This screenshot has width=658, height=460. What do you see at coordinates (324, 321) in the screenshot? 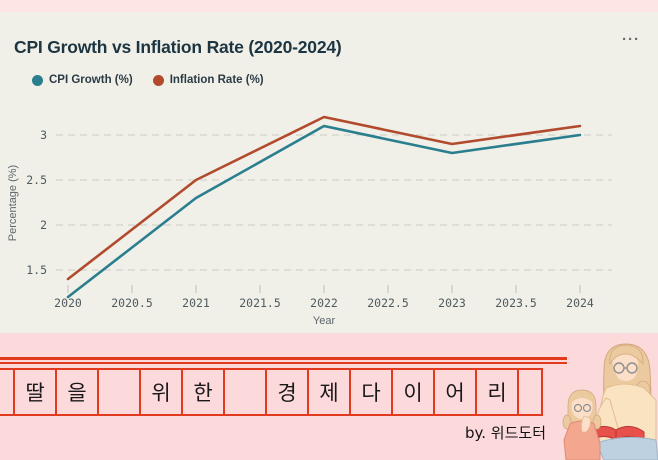
I see `svg-text: Year` at bounding box center [324, 321].